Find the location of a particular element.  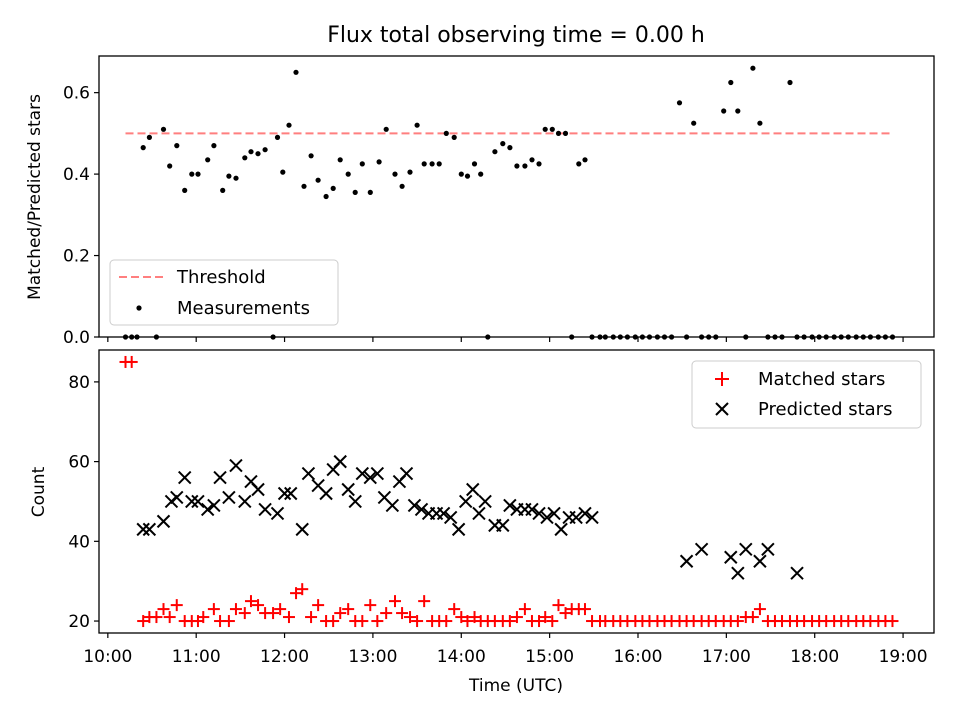

bottom-y-tick-label: 80 is located at coordinates (79, 383).